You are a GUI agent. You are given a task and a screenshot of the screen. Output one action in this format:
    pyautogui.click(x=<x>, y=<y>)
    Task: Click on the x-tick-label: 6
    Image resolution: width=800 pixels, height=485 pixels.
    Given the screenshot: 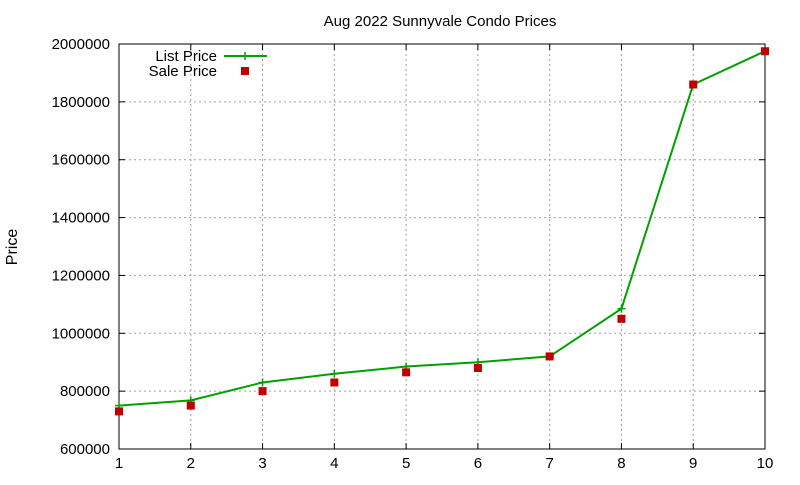 What is the action you would take?
    pyautogui.click(x=478, y=463)
    